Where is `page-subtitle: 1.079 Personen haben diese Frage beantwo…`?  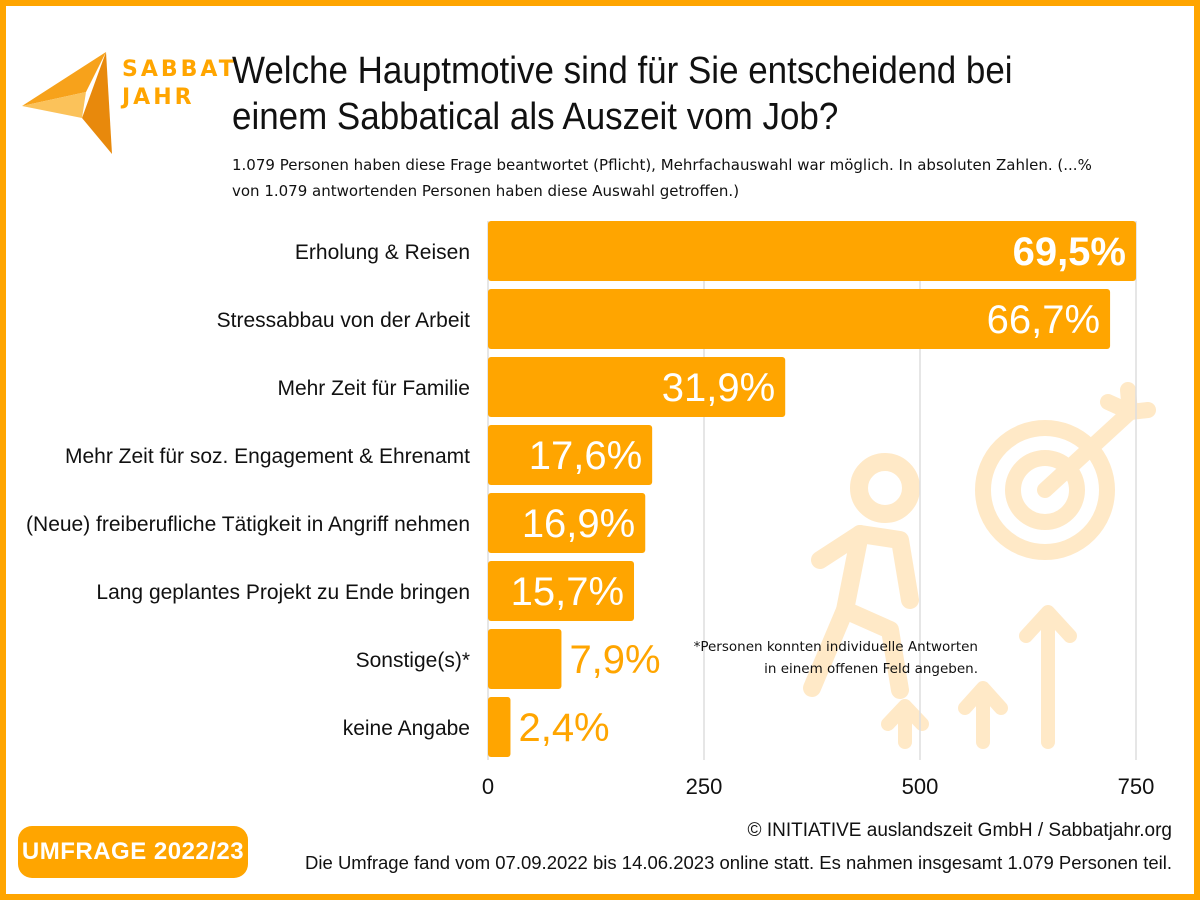
page-subtitle: 1.079 Personen haben diese Frage beantwo… is located at coordinates (662, 178).